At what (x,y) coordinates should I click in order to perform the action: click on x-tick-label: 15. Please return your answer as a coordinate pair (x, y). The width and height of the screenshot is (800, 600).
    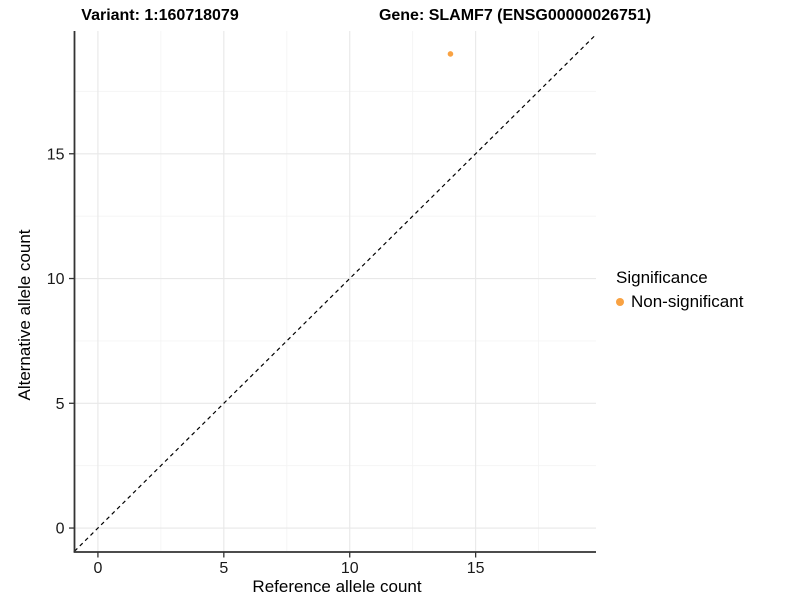
    Looking at the image, I should click on (476, 568).